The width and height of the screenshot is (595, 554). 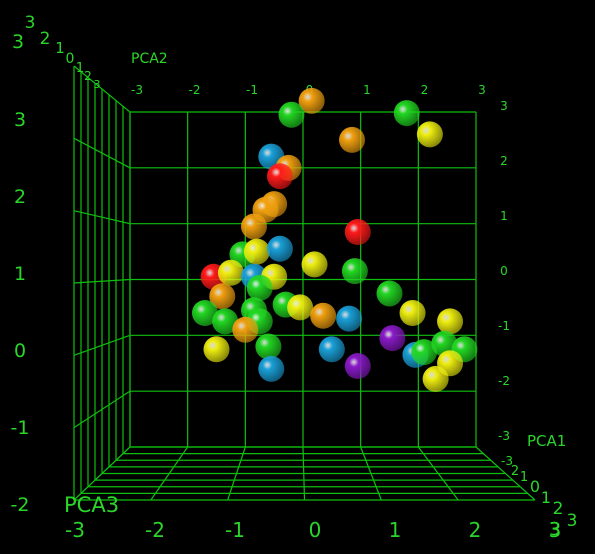 What do you see at coordinates (20, 274) in the screenshot?
I see `z-tick-left: 1` at bounding box center [20, 274].